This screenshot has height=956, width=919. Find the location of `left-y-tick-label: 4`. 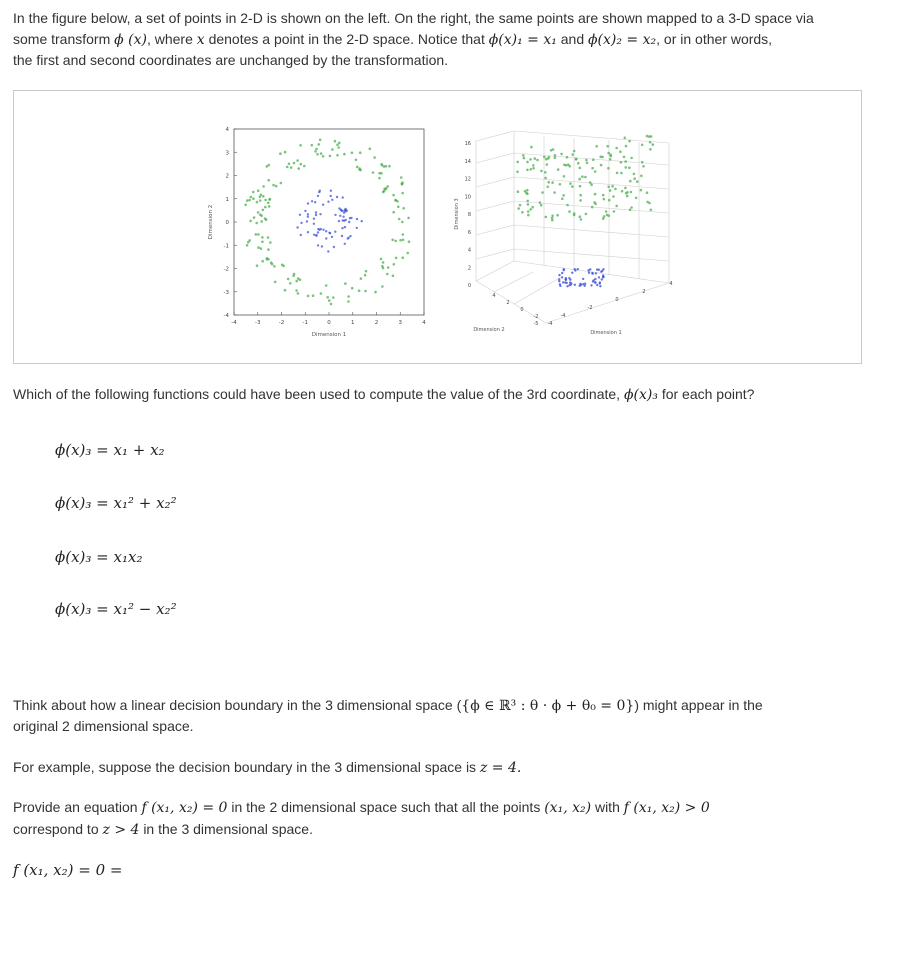

left-y-tick-label: 4 is located at coordinates (228, 130).